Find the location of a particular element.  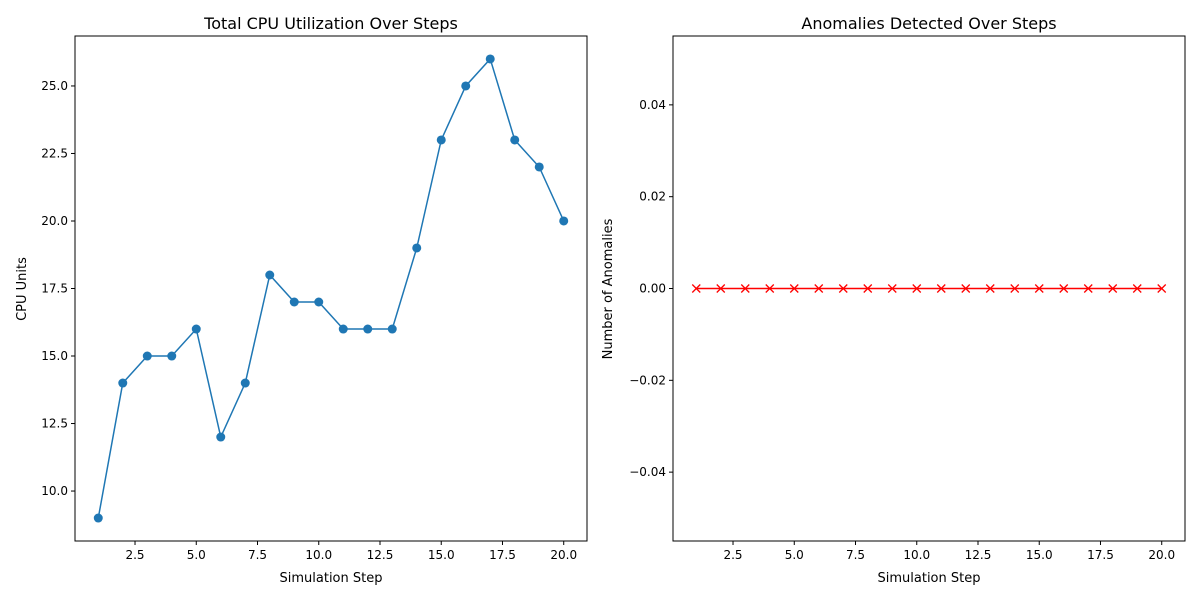

anomalies-chart-title: Anomalies Detected Over Steps is located at coordinates (928, 23).